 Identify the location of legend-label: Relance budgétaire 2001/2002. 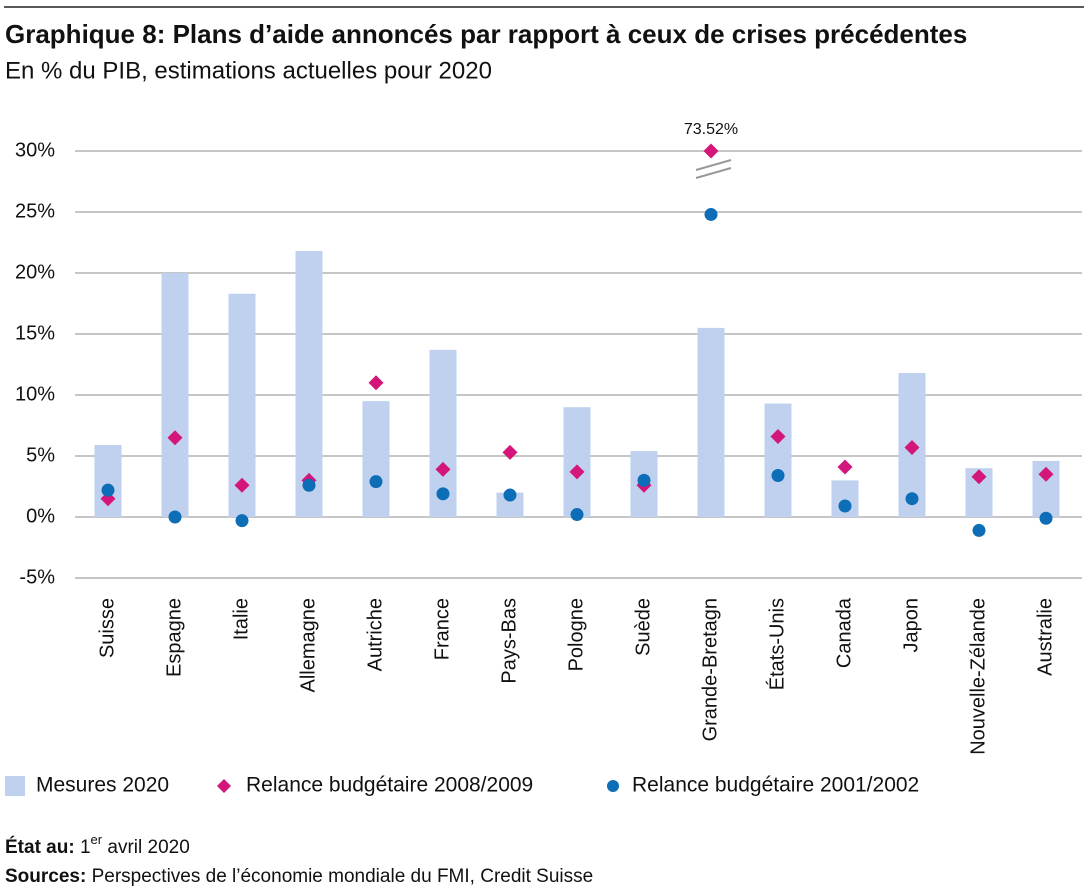
(775, 785).